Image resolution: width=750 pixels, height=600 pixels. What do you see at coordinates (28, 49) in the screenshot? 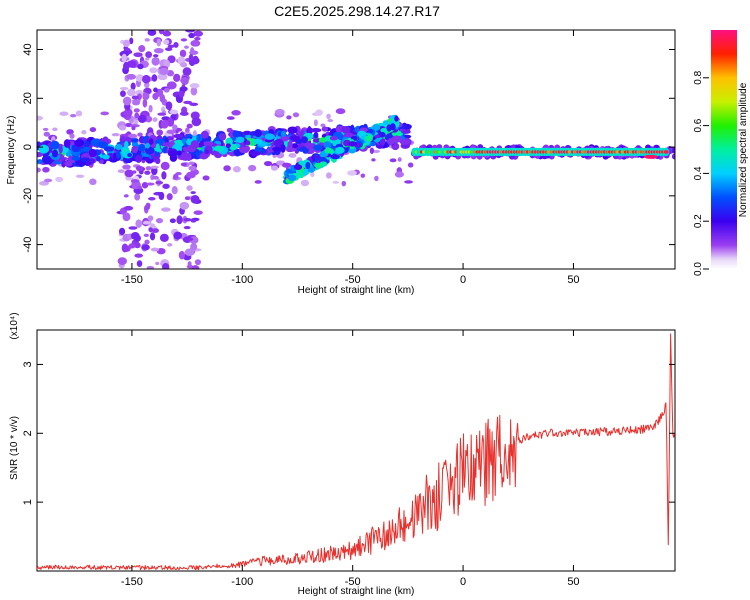
I see `y-tick-label: 40` at bounding box center [28, 49].